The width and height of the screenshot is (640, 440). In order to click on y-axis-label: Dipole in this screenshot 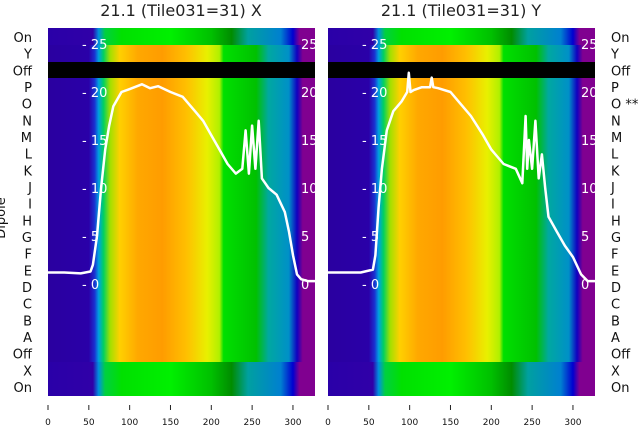, I will do `click(4, 217)`.